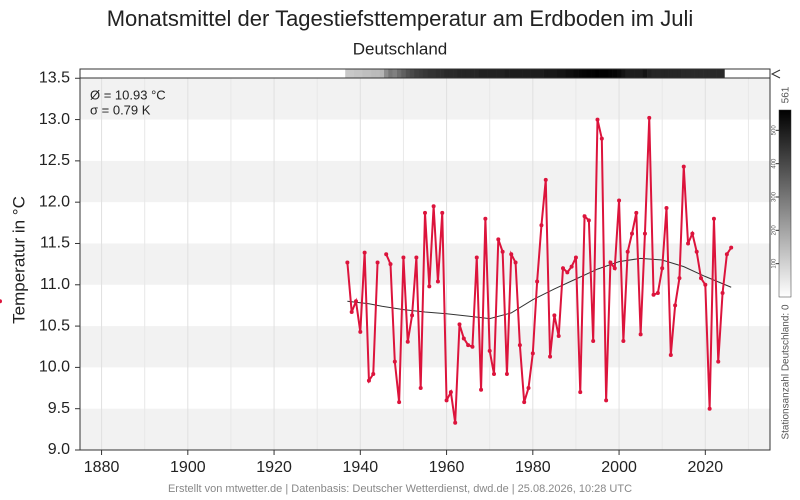 The width and height of the screenshot is (800, 500). Describe the element at coordinates (447, 467) in the screenshot. I see `x-tick-label: 1960` at that location.